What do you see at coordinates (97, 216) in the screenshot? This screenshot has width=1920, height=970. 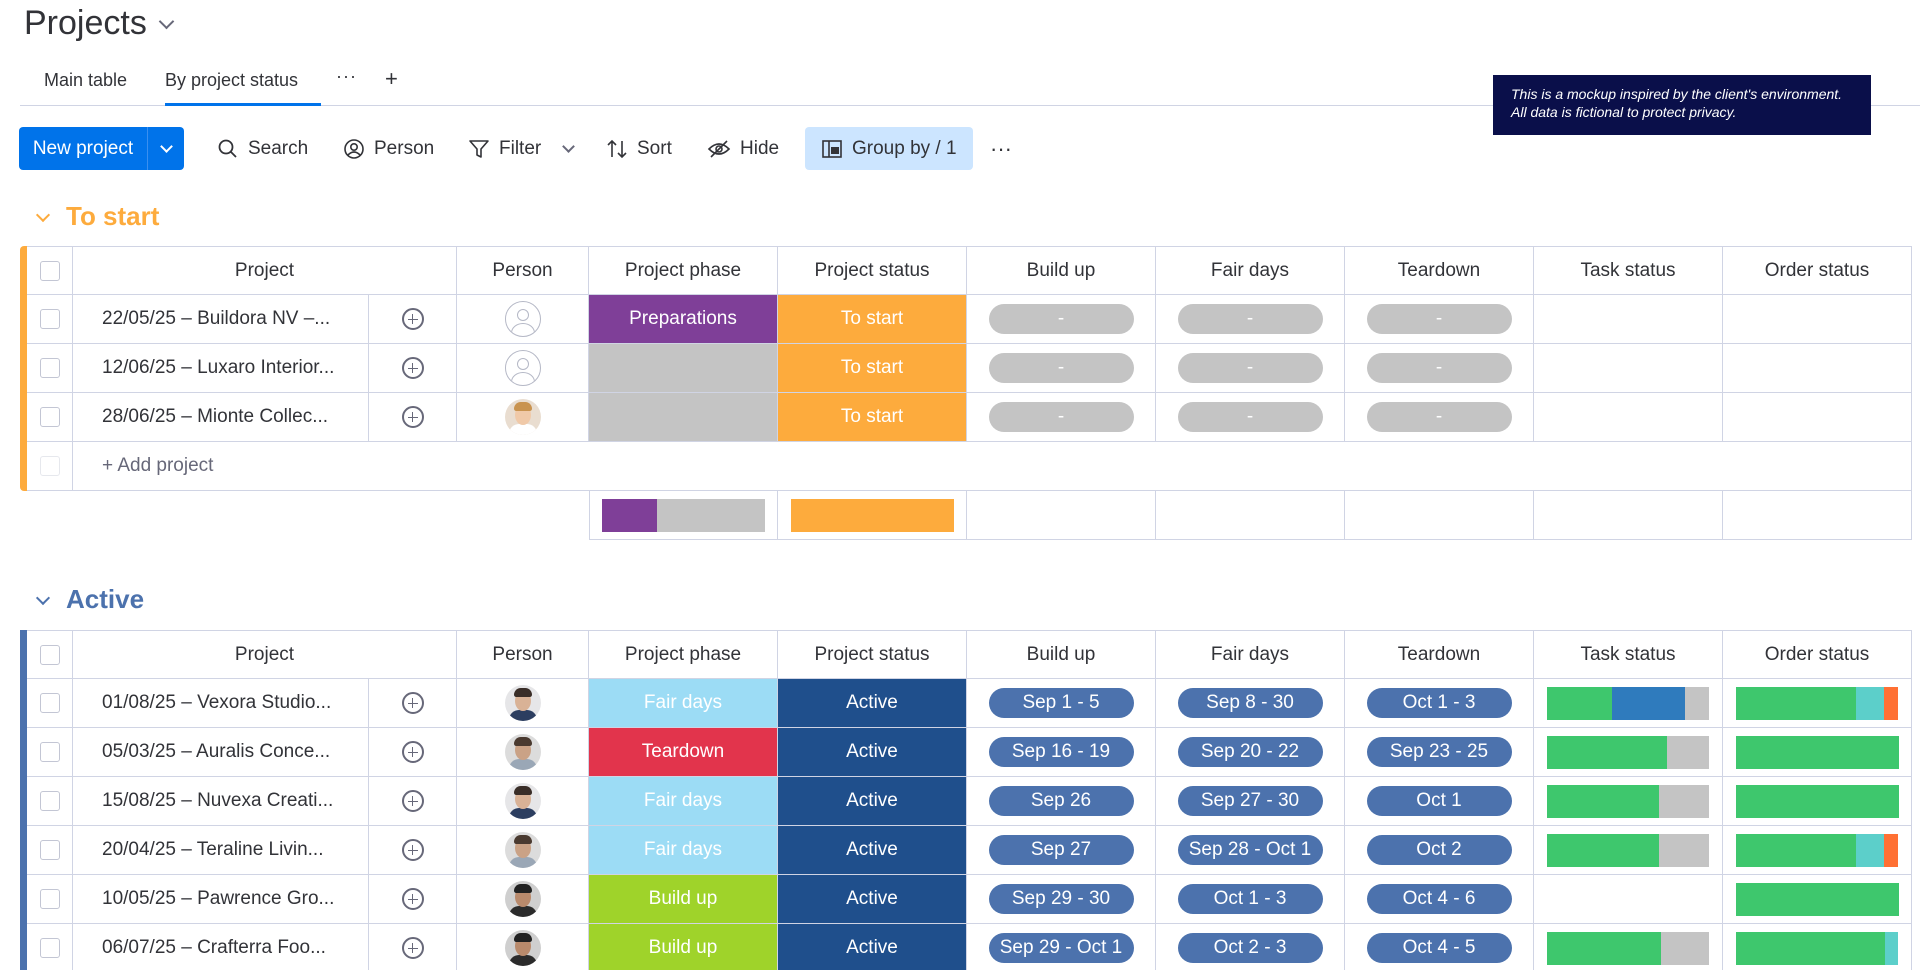 I see `group-header-to-start: To start` at bounding box center [97, 216].